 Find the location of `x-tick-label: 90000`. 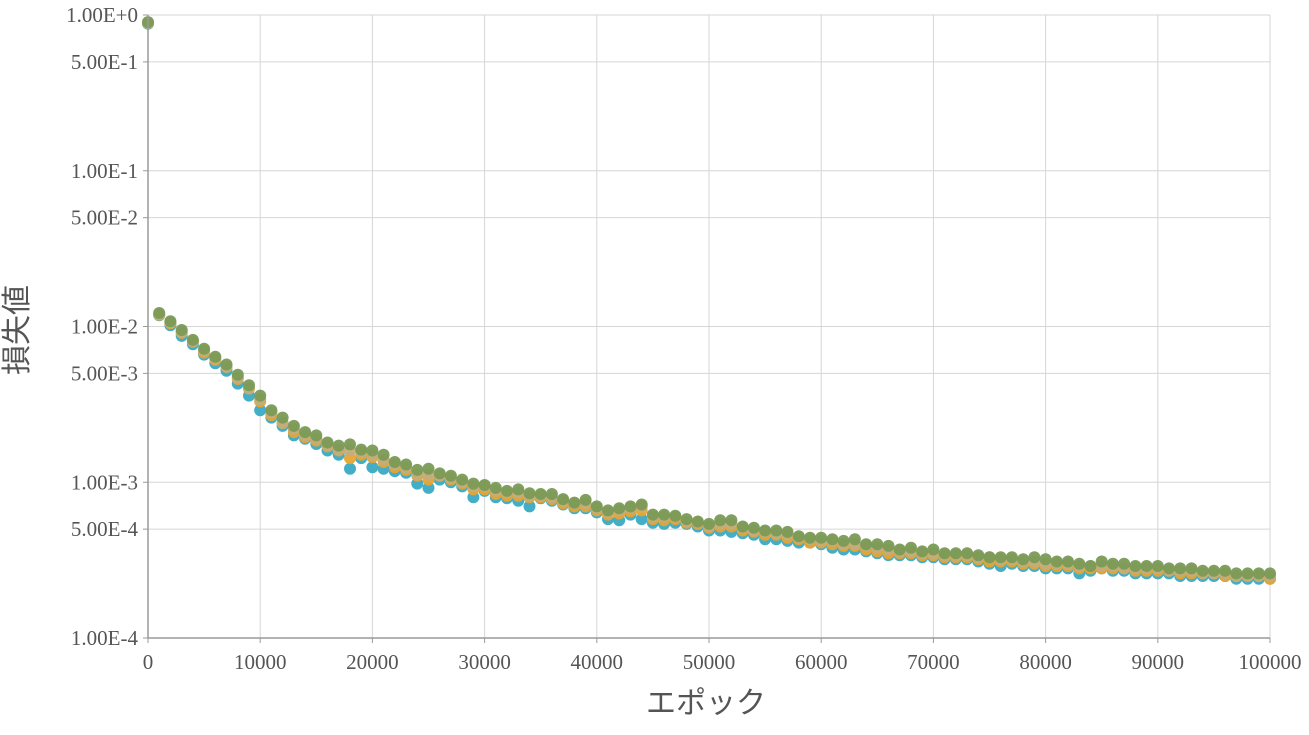

x-tick-label: 90000 is located at coordinates (1158, 662).